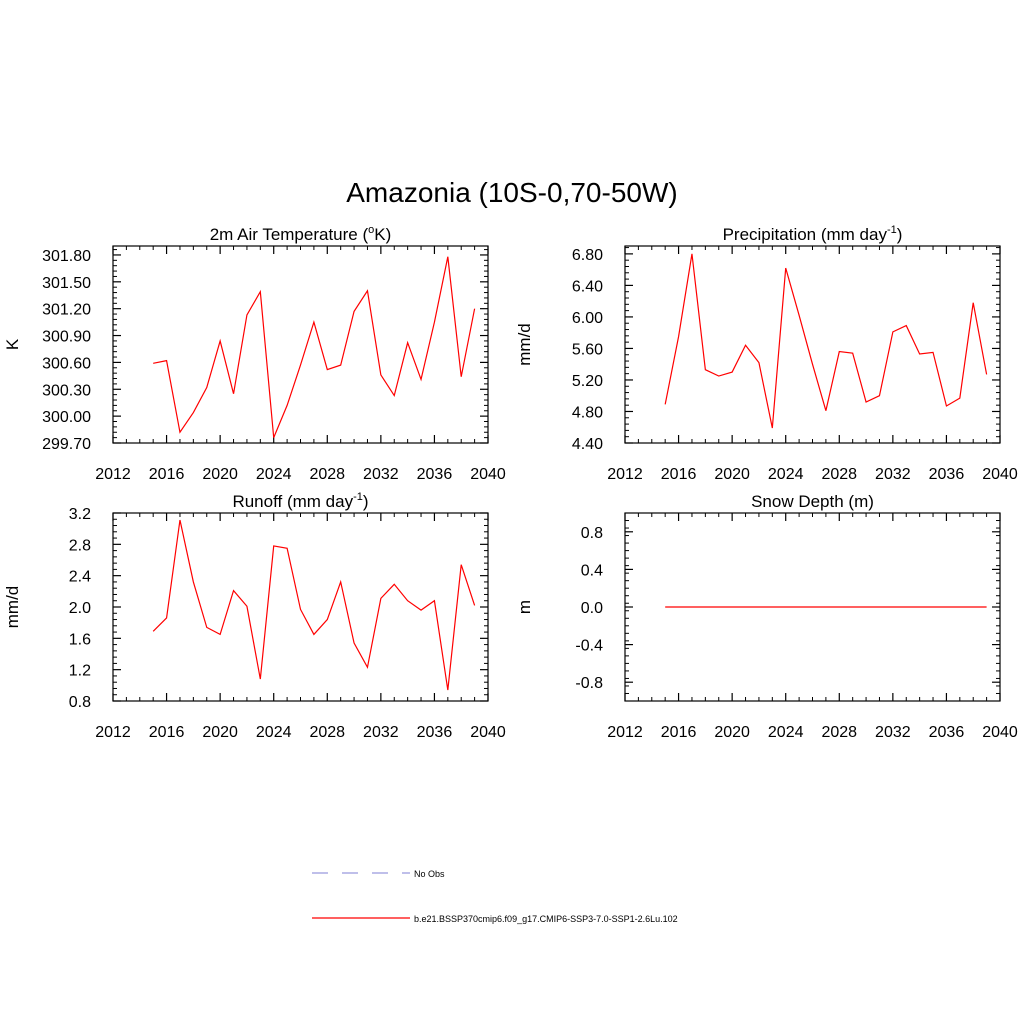  What do you see at coordinates (592, 570) in the screenshot?
I see `y-tick-label: 0.4` at bounding box center [592, 570].